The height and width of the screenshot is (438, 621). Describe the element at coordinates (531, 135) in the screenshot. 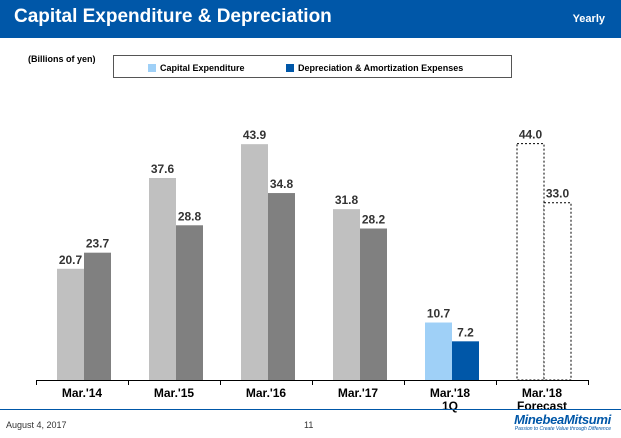

I see `capex-value-label-5: 44.0` at that location.